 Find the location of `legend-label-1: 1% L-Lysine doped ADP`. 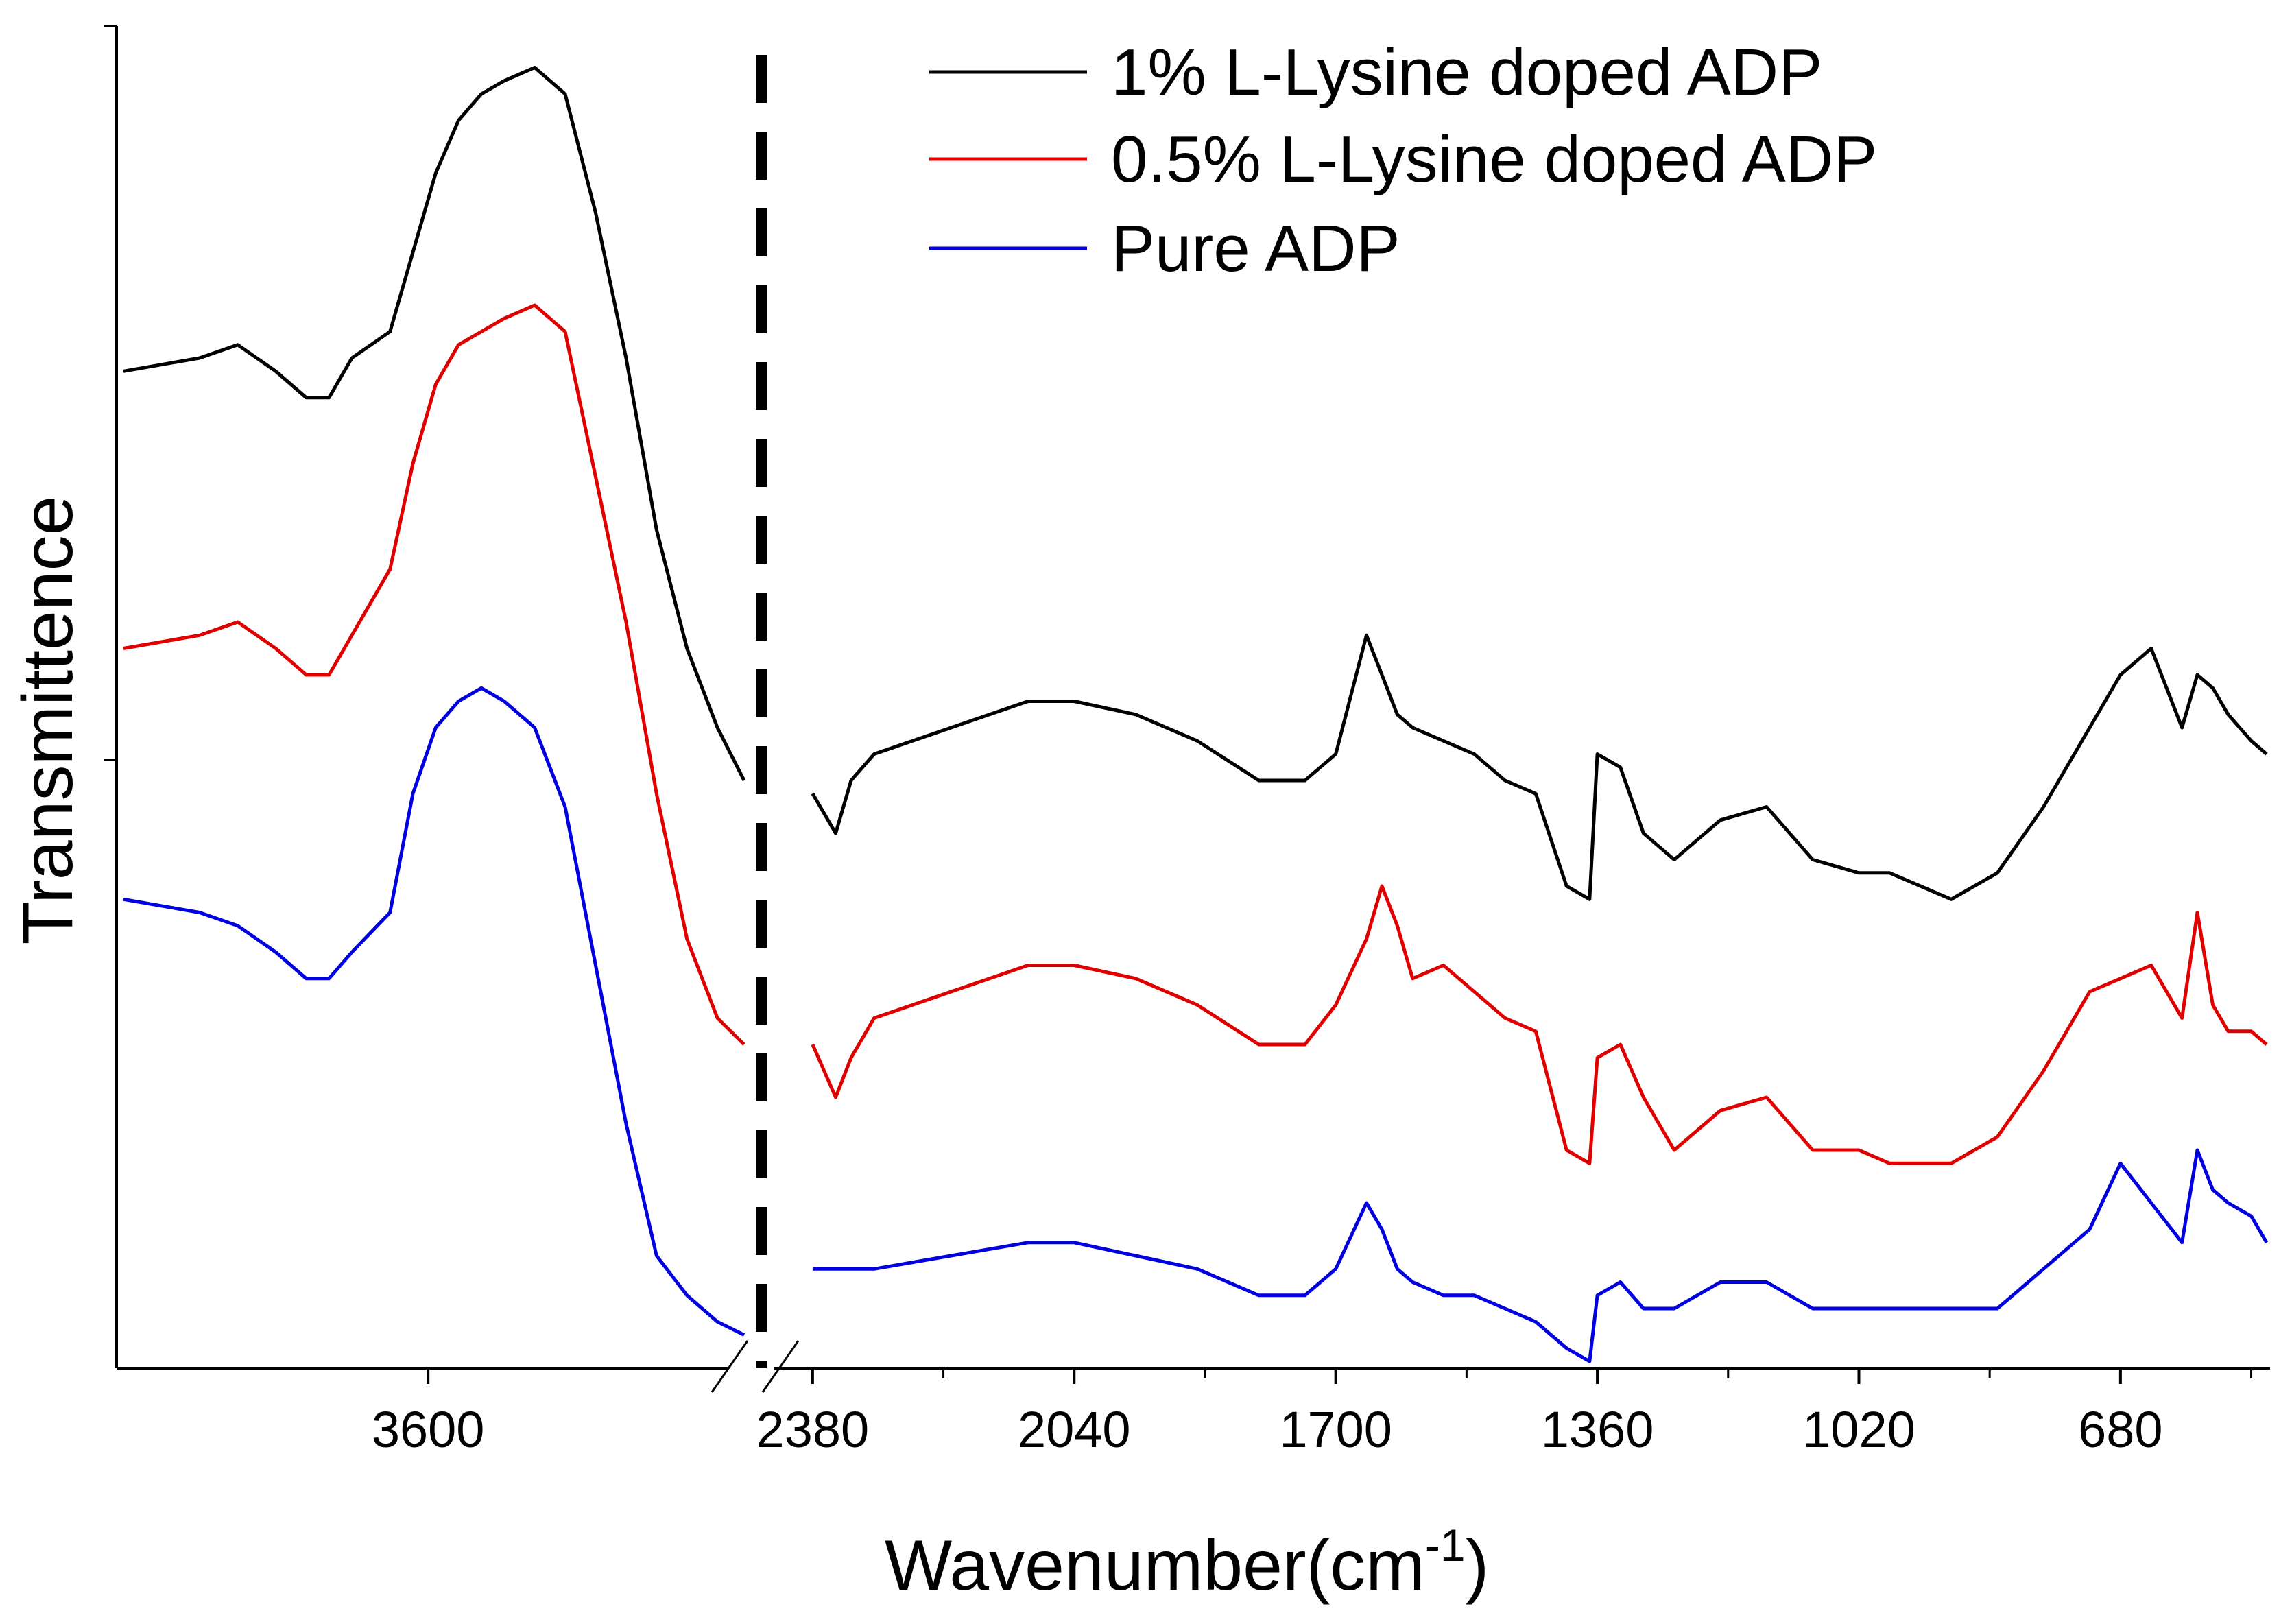

legend-label-1: 1% L-Lysine doped ADP is located at coordinates (1466, 72).